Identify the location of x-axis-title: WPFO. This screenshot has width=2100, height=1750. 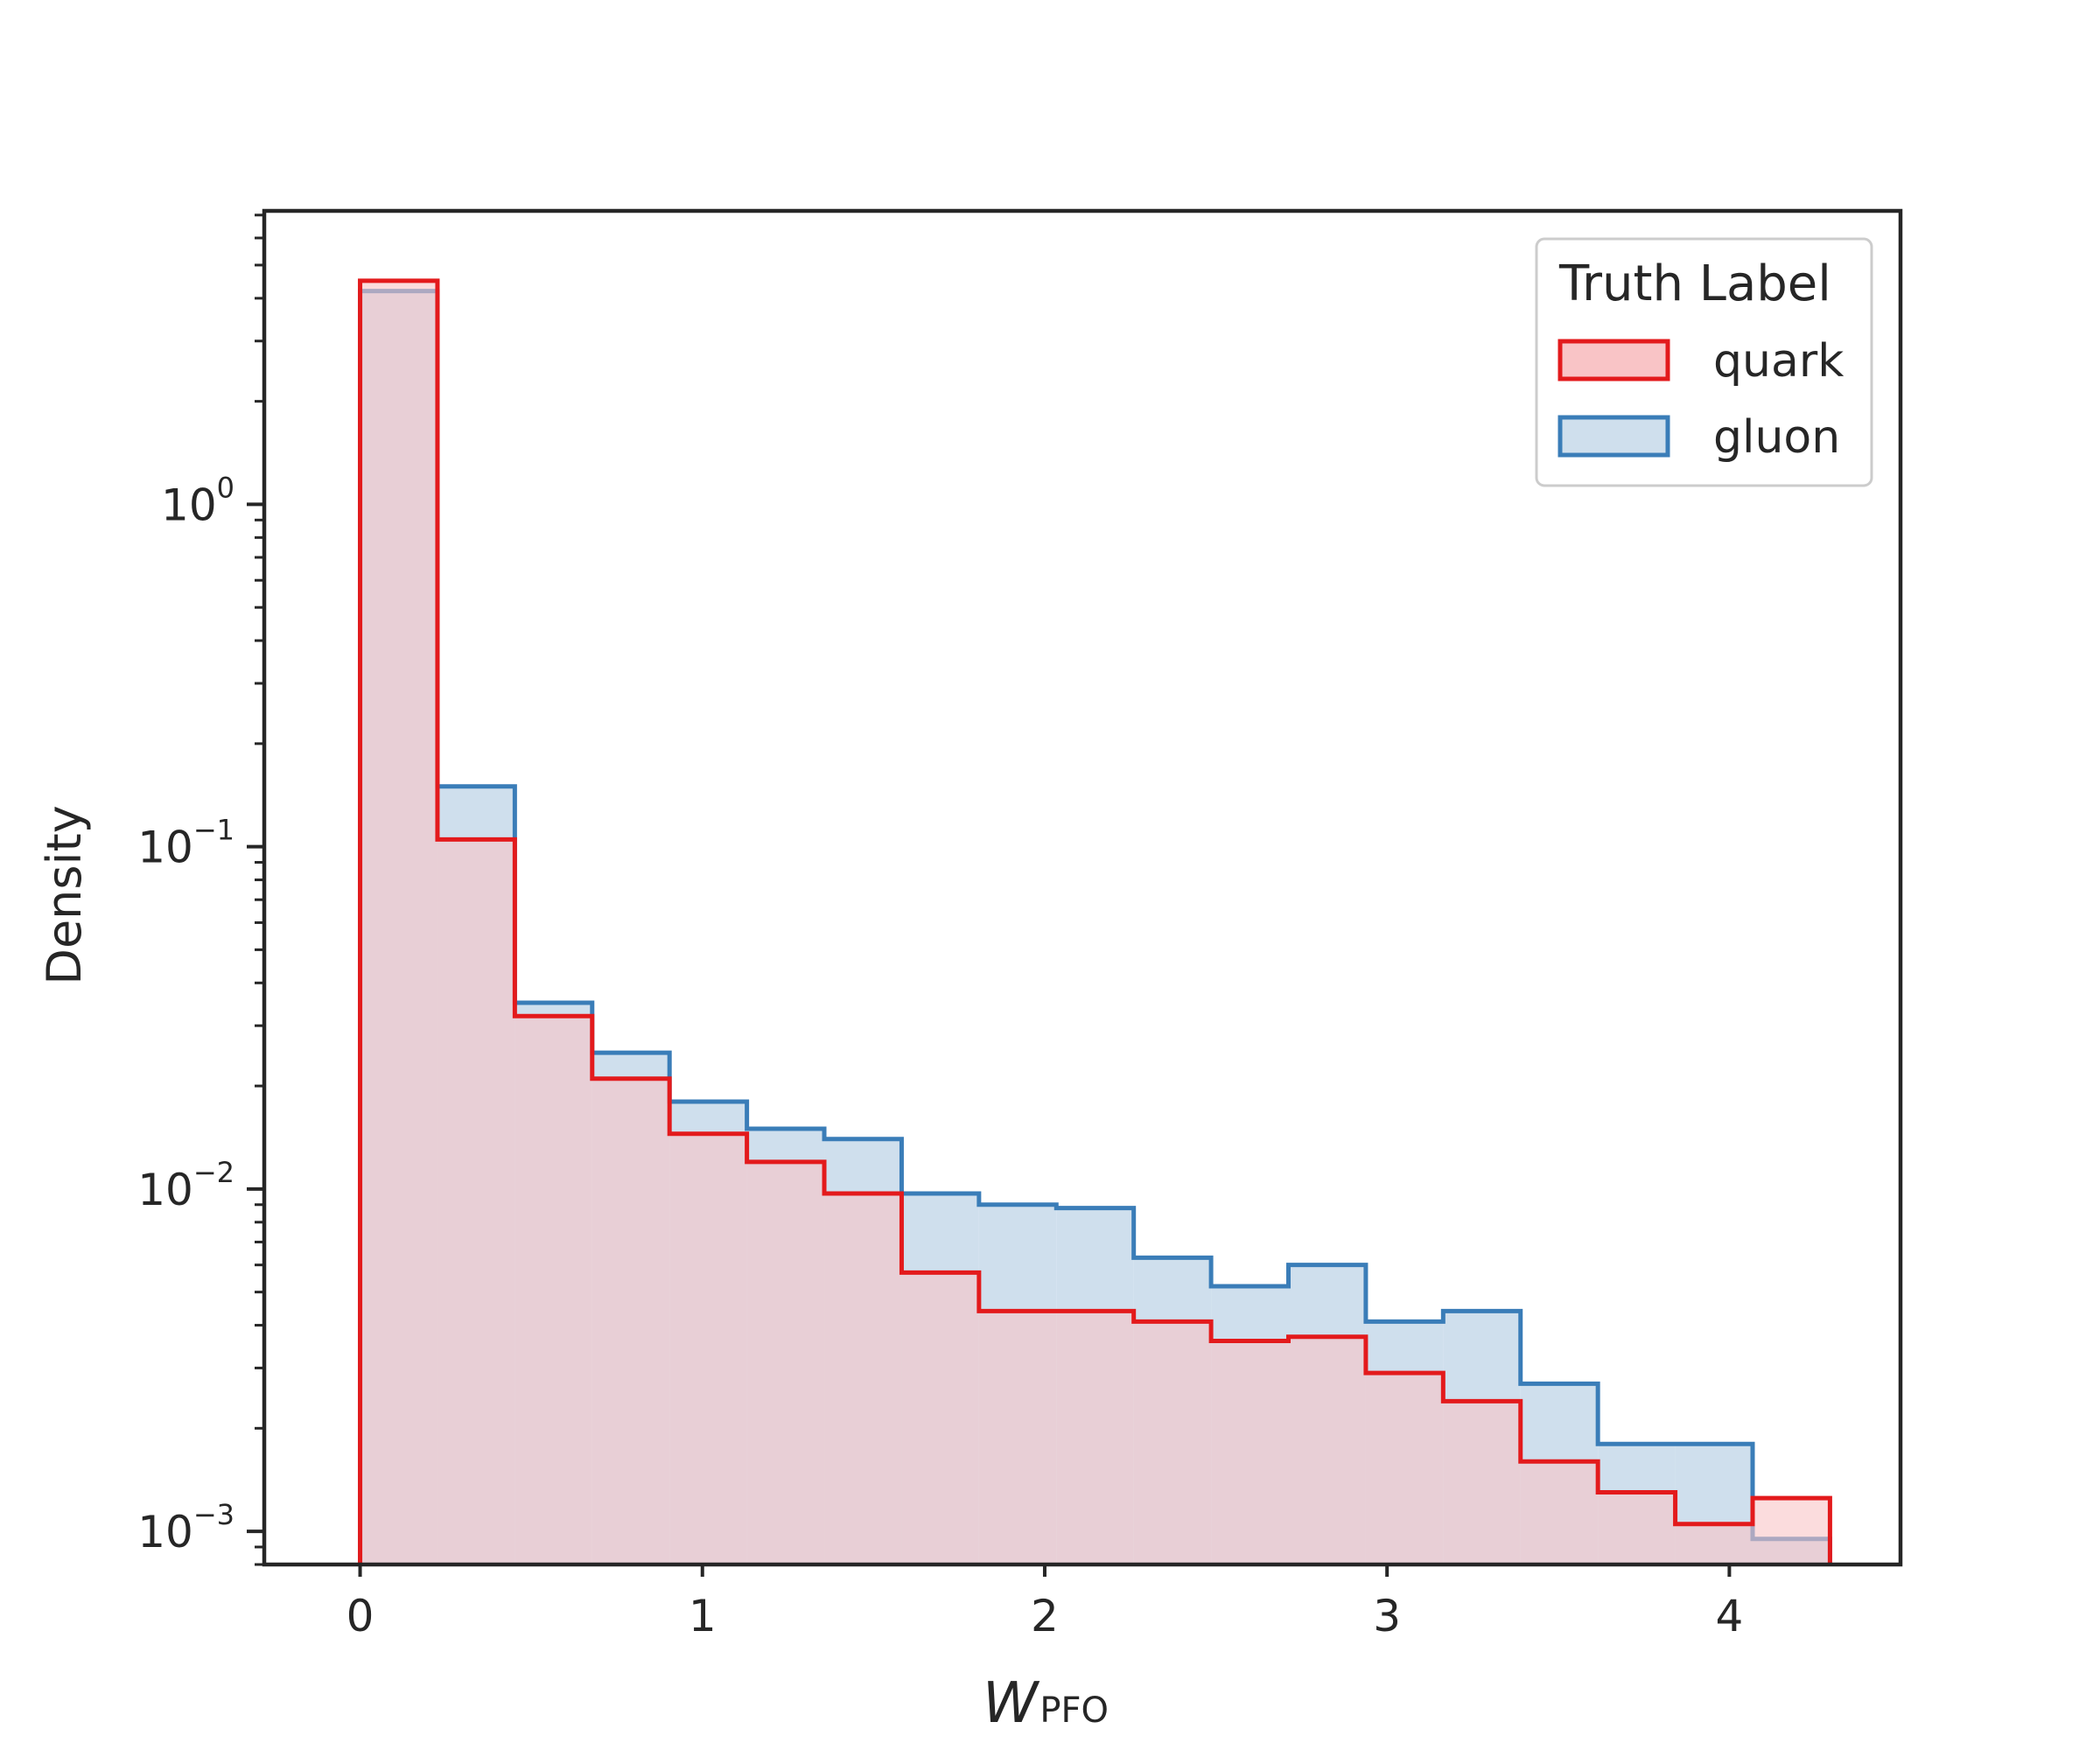
(1046, 1703).